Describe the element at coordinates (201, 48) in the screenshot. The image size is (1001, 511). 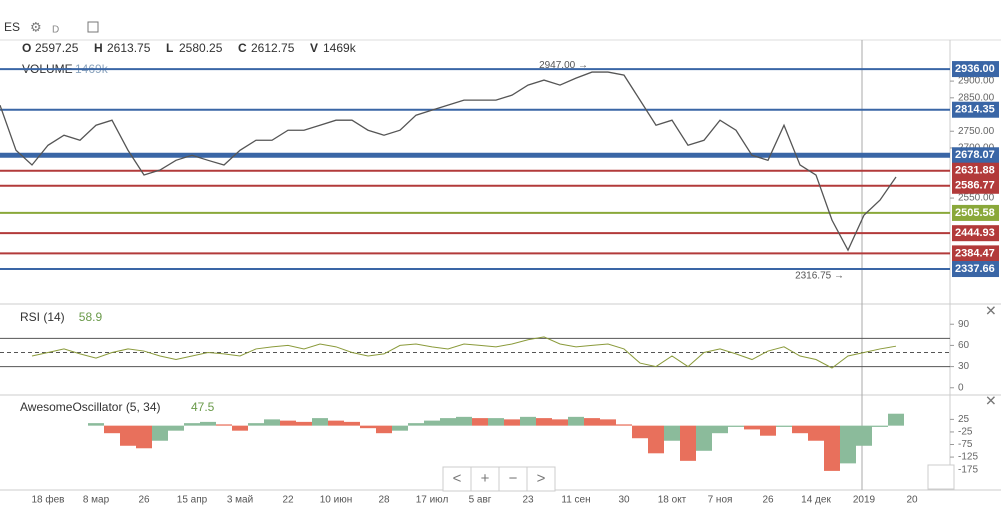
I see `ohlcv-value: 2580.25` at that location.